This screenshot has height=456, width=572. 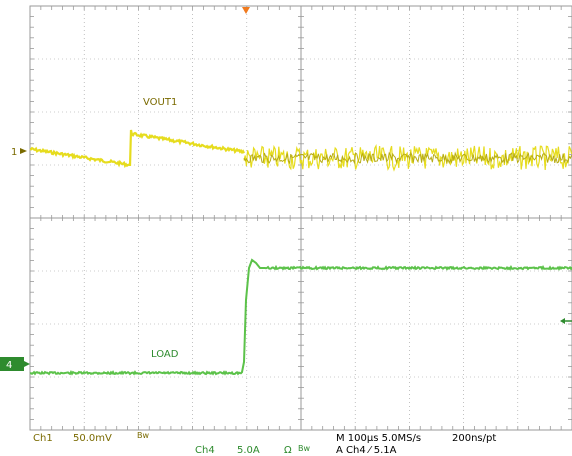 What do you see at coordinates (137, 149) in the screenshot?
I see `ch1-trace-segment` at bounding box center [137, 149].